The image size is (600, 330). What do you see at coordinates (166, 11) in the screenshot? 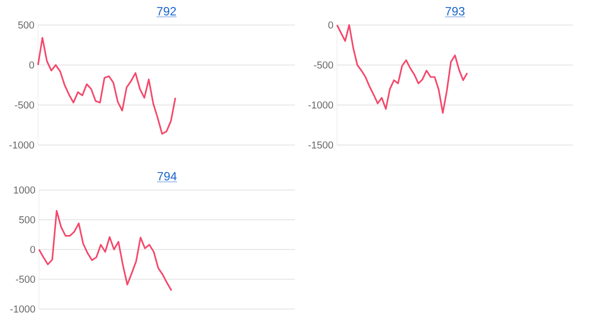
I see `chart-title: 792` at bounding box center [166, 11].